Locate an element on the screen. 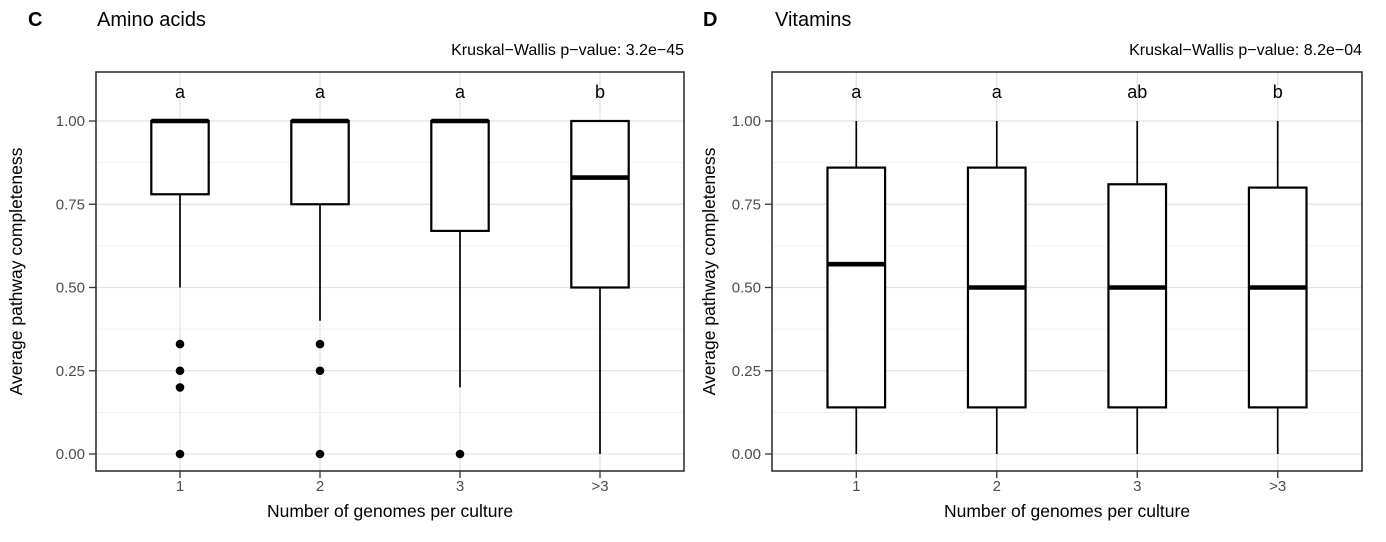 This screenshot has height=542, width=1386. panel-letter: C is located at coordinates (35, 20).